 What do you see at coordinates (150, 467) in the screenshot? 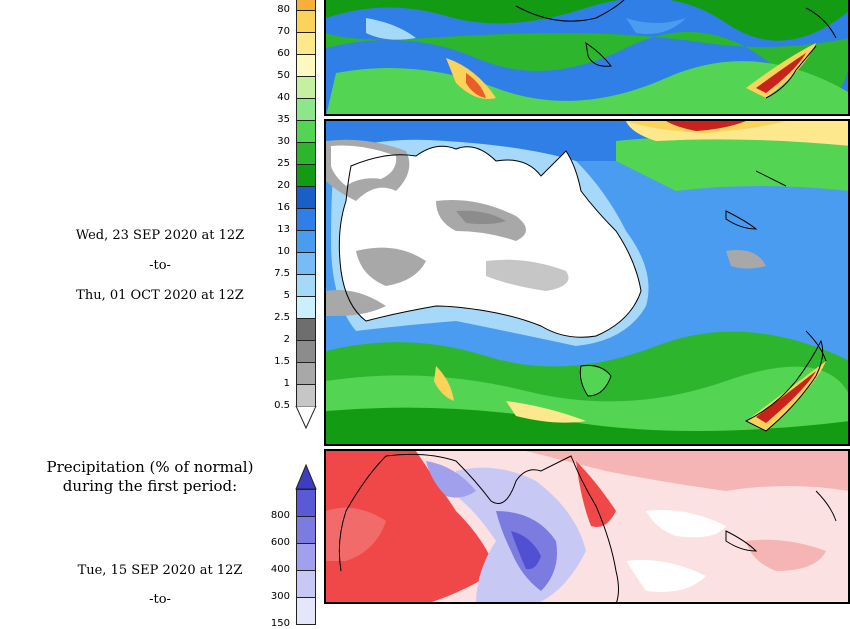
I see `section-title-line1: Precipitation (% of normal)` at bounding box center [150, 467].